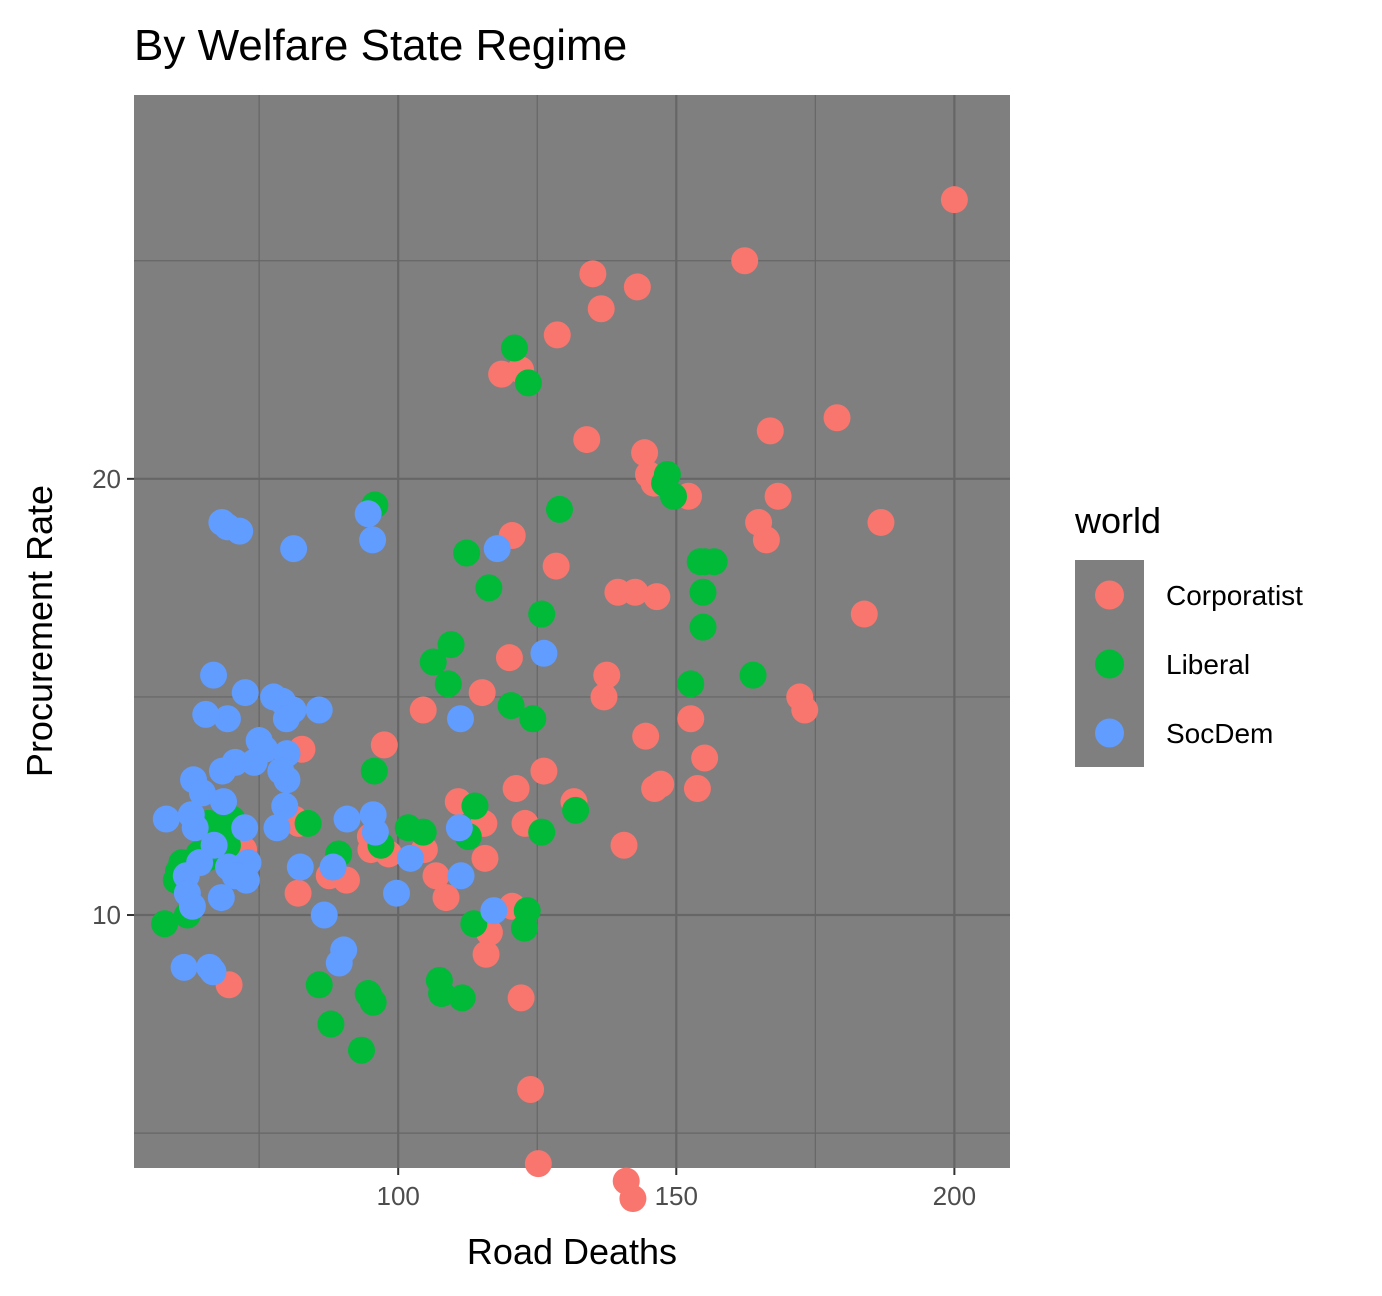 The width and height of the screenshot is (1382, 1296). What do you see at coordinates (954, 1196) in the screenshot?
I see `x-tick-label: 200` at bounding box center [954, 1196].